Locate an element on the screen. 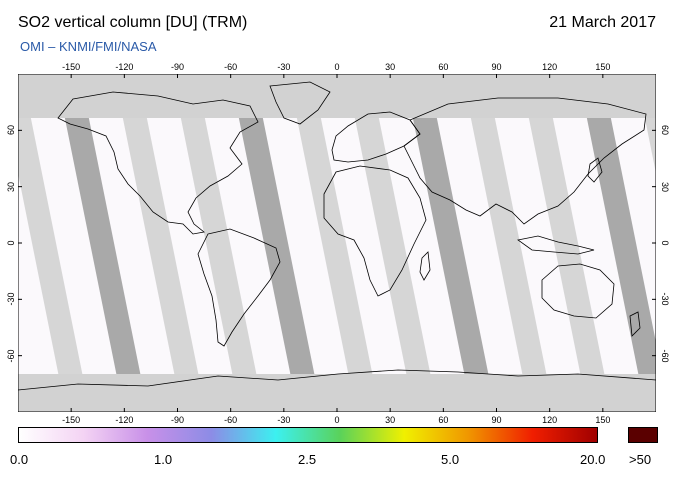 This screenshot has width=676, height=480. coastline-asia is located at coordinates (525, 161).